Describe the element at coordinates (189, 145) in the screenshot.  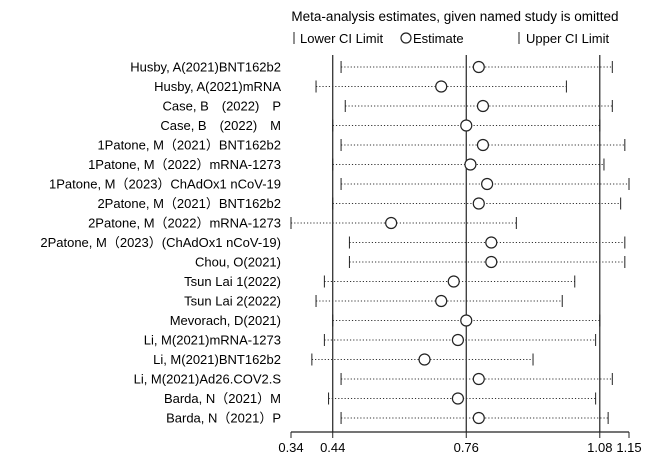
I see `study-label: 1Patone, M（2021）BNT162b2` at that location.